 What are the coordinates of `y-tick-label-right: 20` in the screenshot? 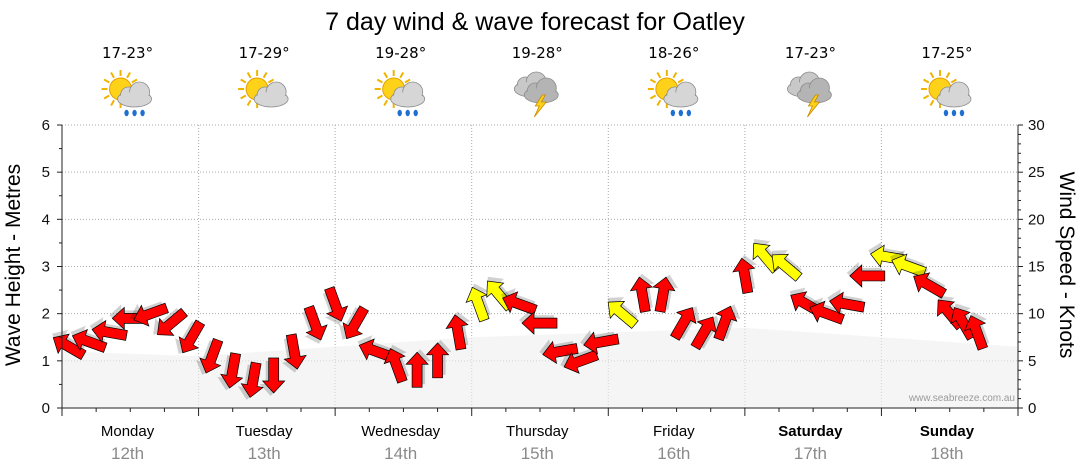 It's located at (1036, 219).